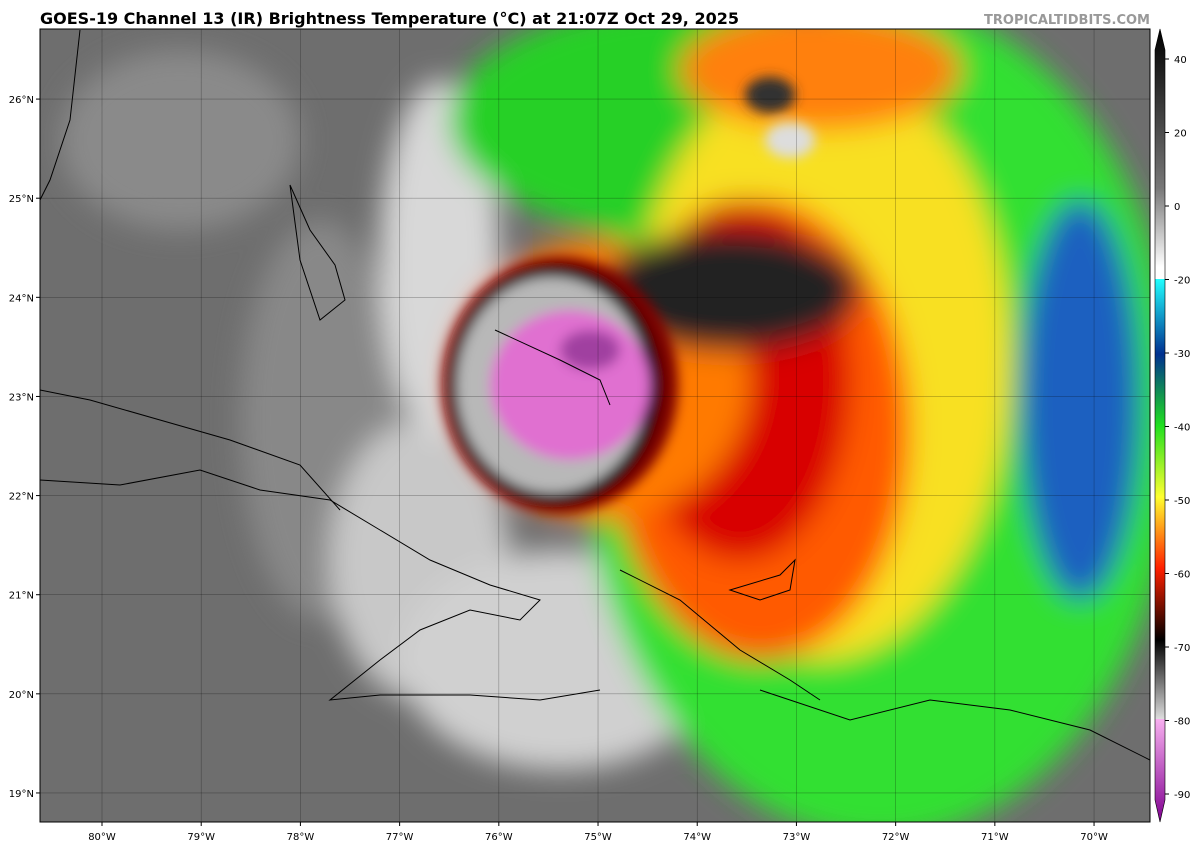 This screenshot has width=1200, height=849. Describe the element at coordinates (201, 837) in the screenshot. I see `lon-label: 79°W` at that location.